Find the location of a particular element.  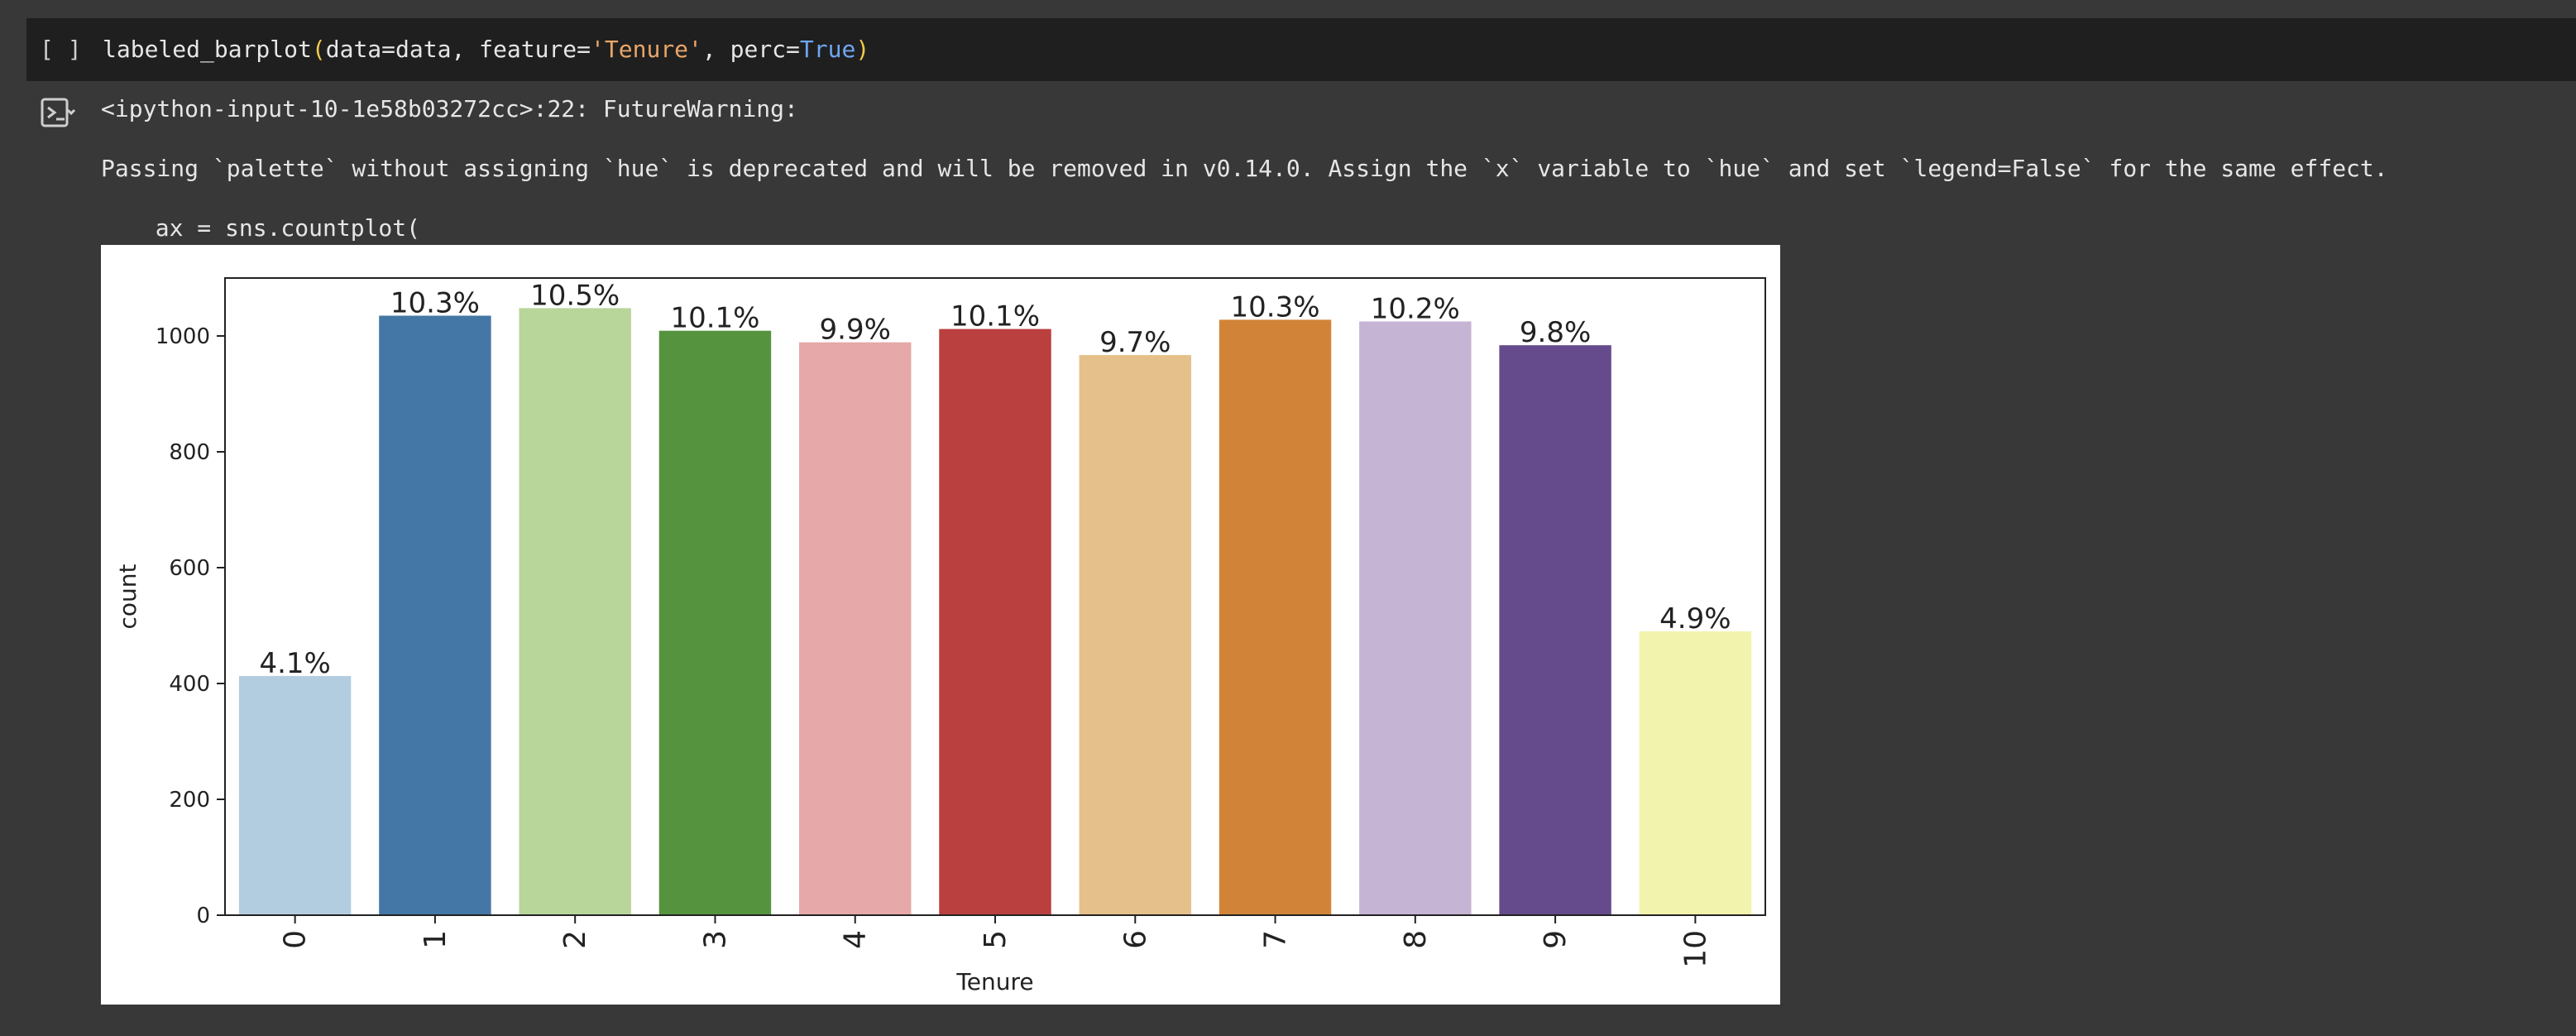

y-tick-label: 800 is located at coordinates (189, 452).